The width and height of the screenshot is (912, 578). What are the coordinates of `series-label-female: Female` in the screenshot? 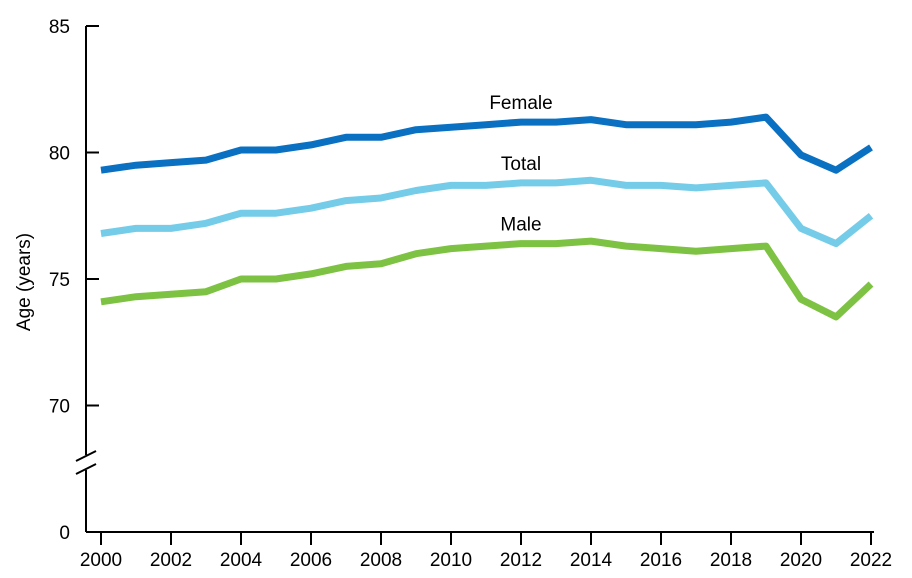 It's located at (520, 103).